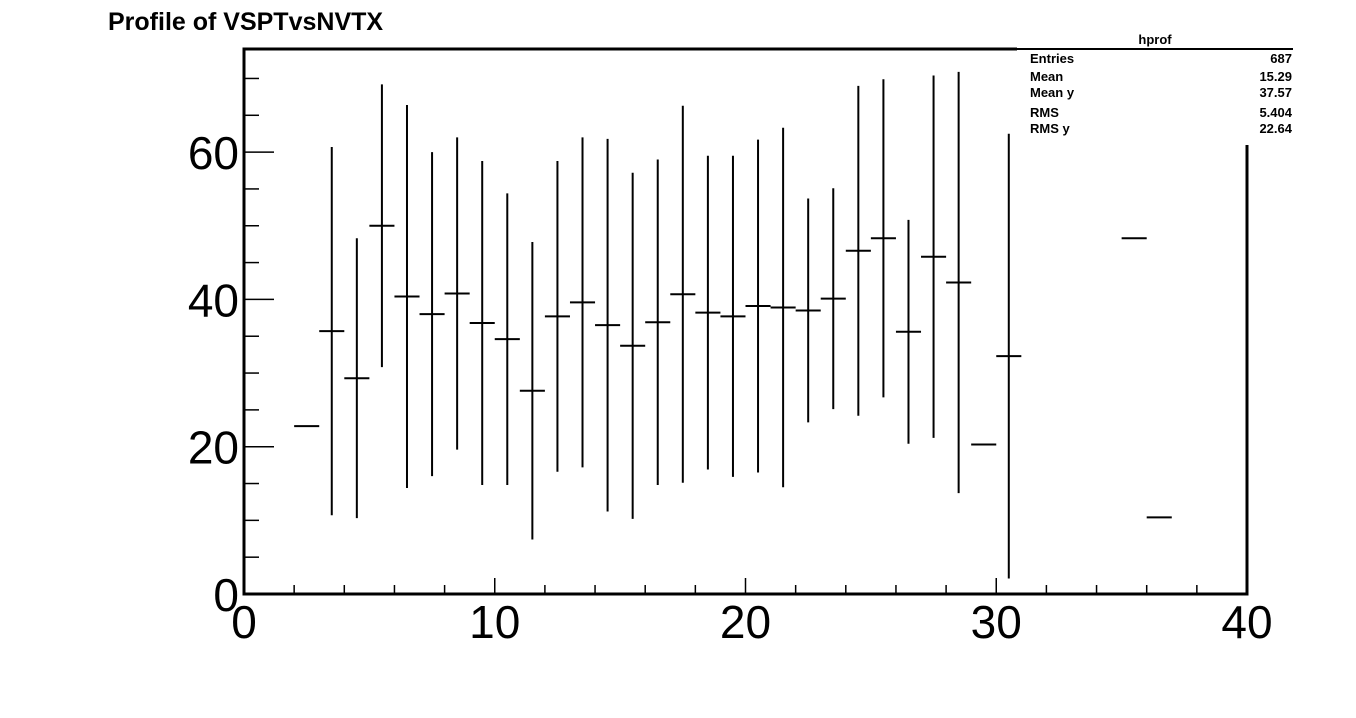  Describe the element at coordinates (996, 622) in the screenshot. I see `x-tick-label: 30` at that location.